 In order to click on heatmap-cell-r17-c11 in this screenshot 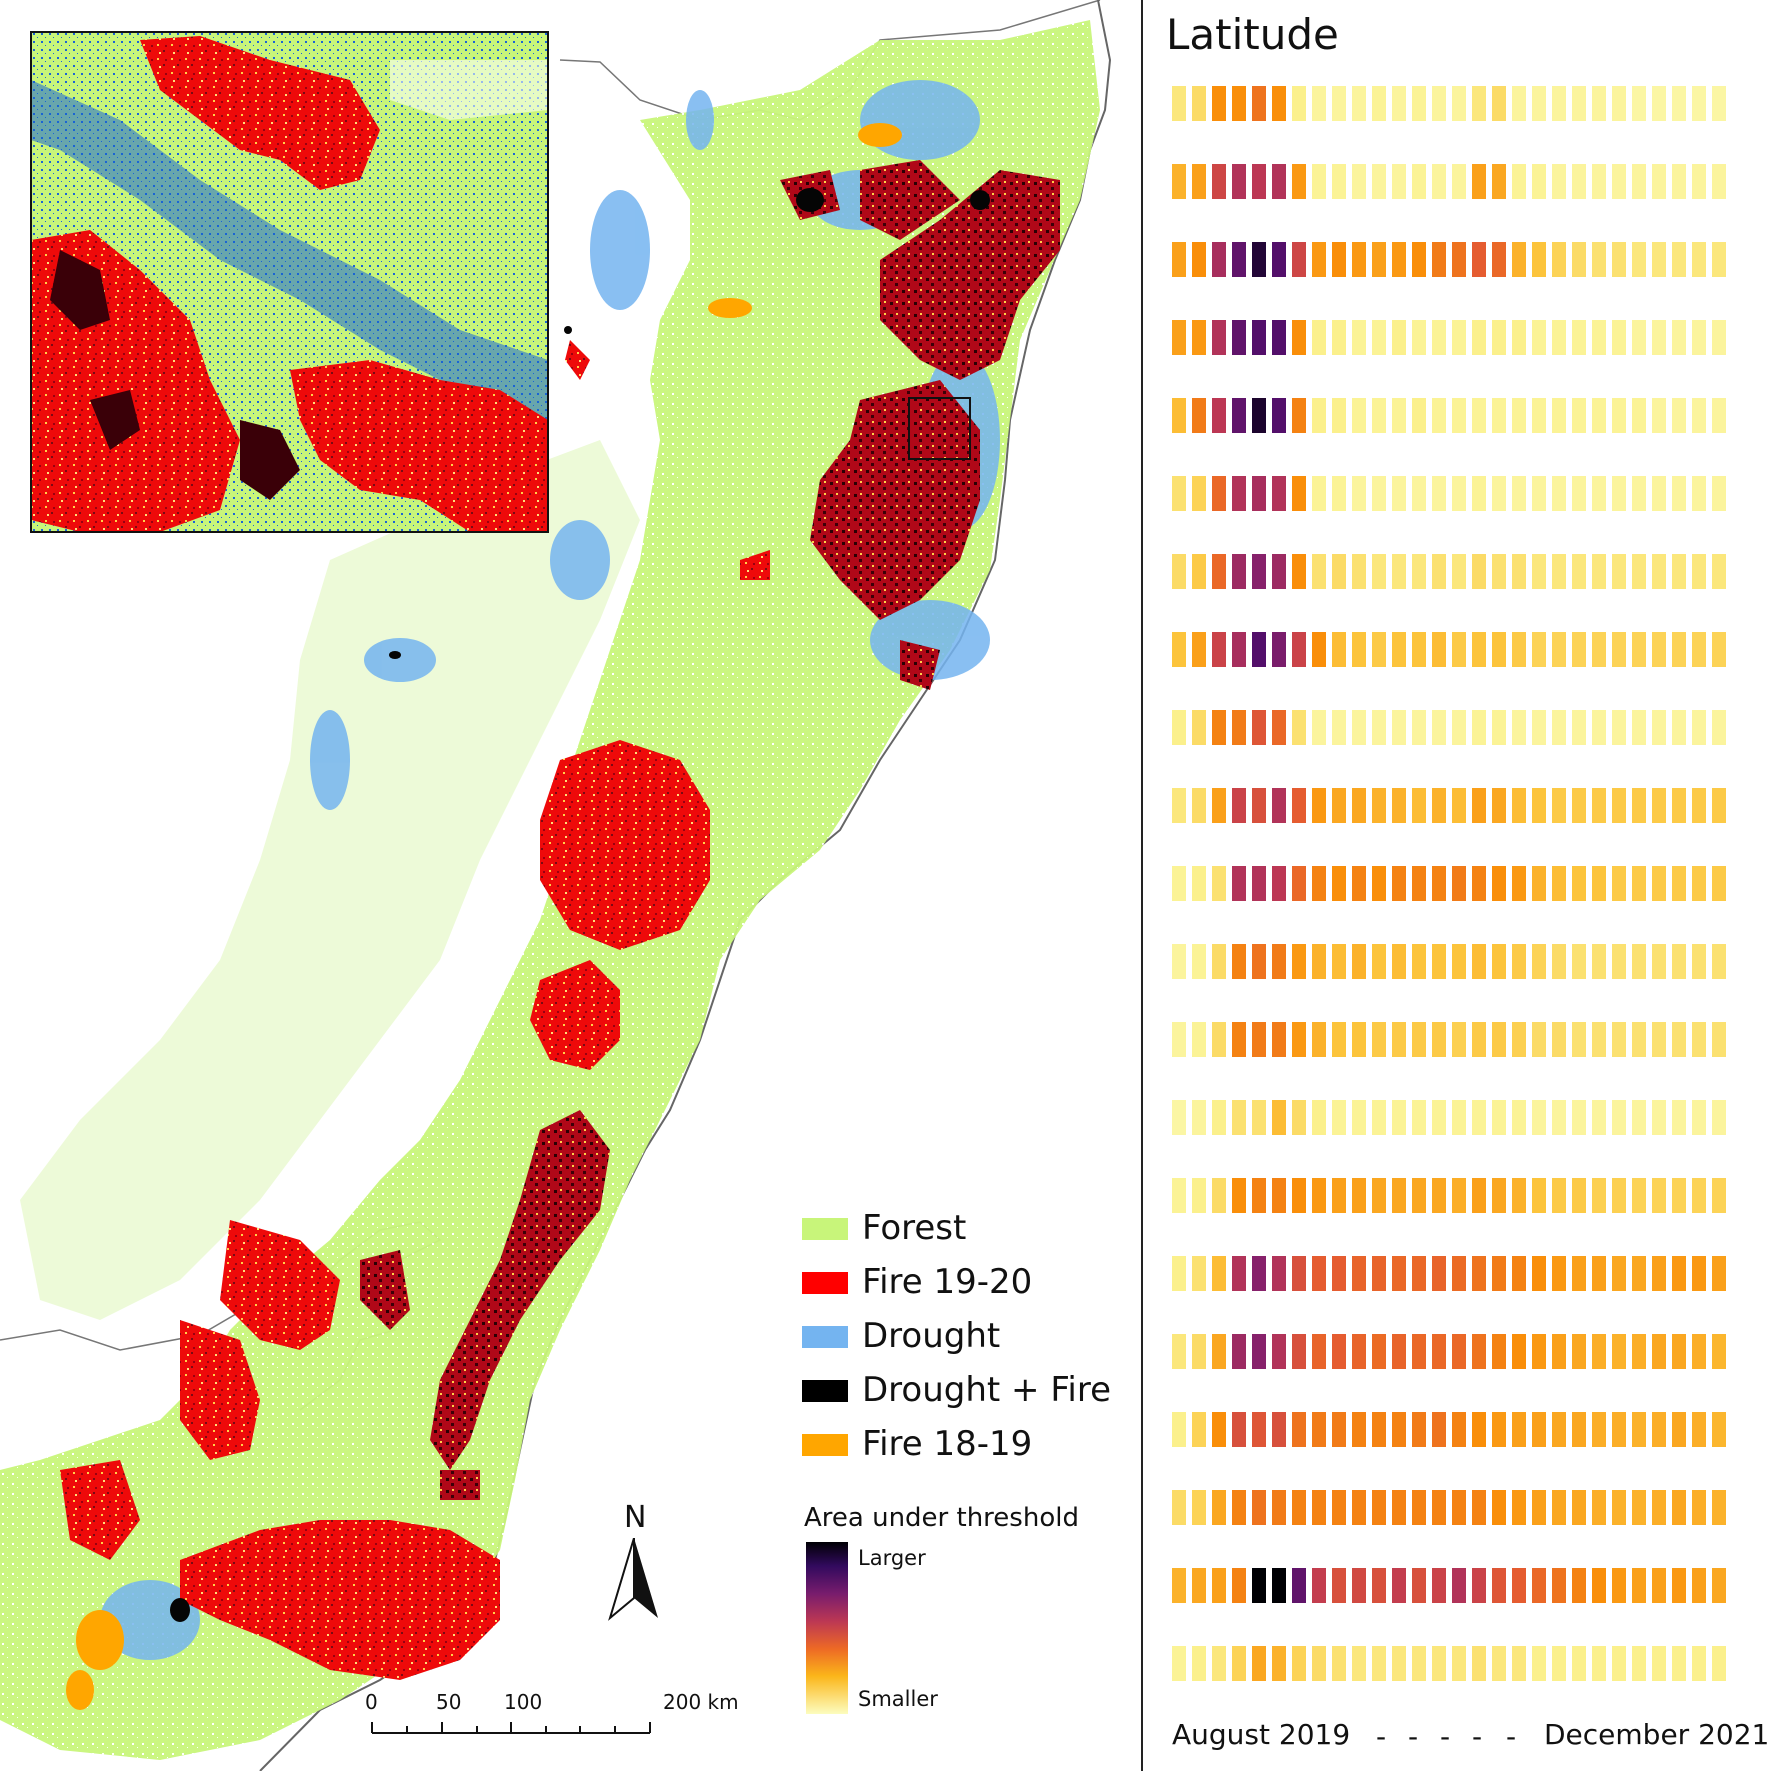, I will do `click(1399, 1429)`.